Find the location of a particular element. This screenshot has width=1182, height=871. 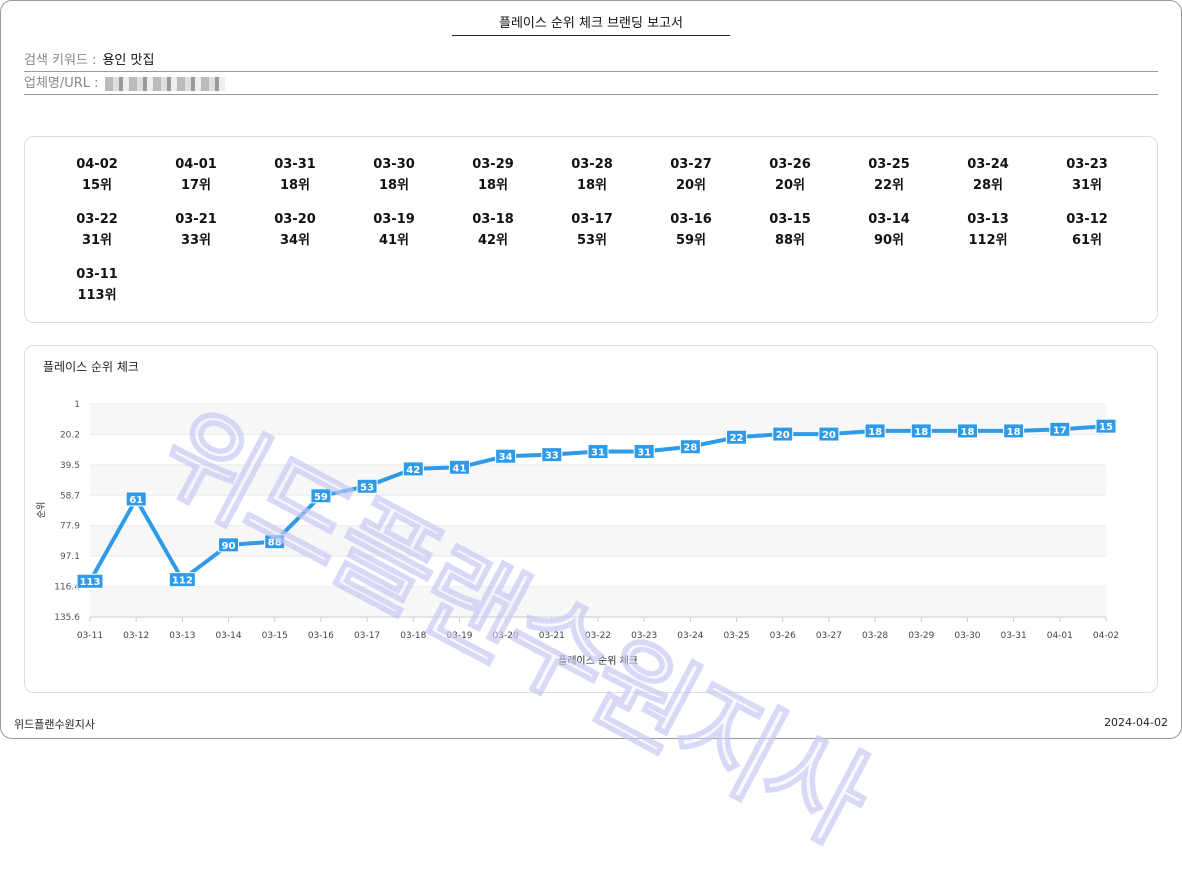

rank-date: 03-25 is located at coordinates (889, 164).